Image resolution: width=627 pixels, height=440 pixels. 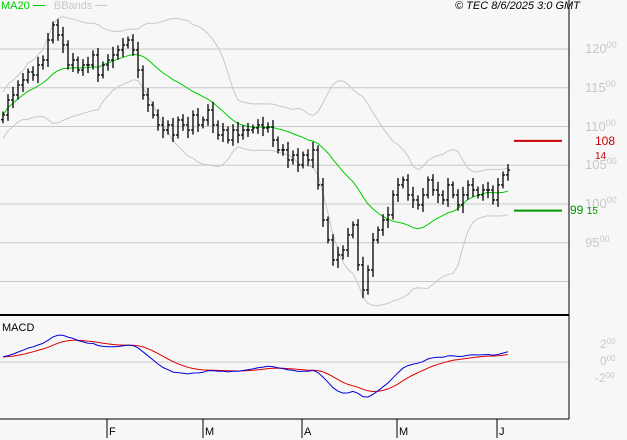 I want to click on price-axis-int: 95, so click(x=592, y=242).